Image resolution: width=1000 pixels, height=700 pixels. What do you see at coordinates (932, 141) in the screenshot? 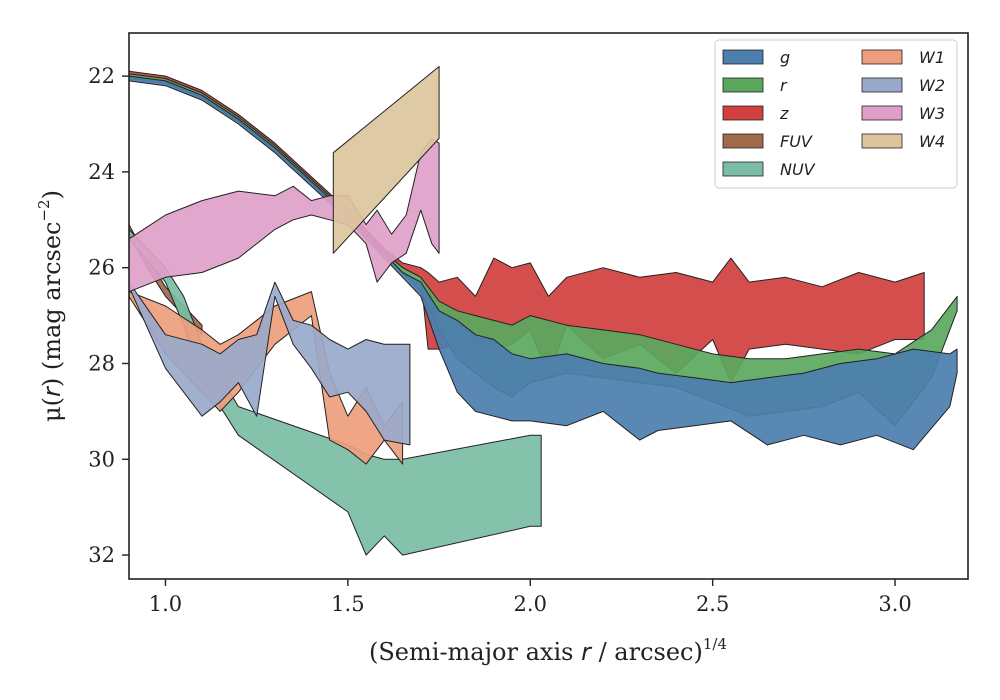
I see `legend-label-w4: W4` at bounding box center [932, 141].